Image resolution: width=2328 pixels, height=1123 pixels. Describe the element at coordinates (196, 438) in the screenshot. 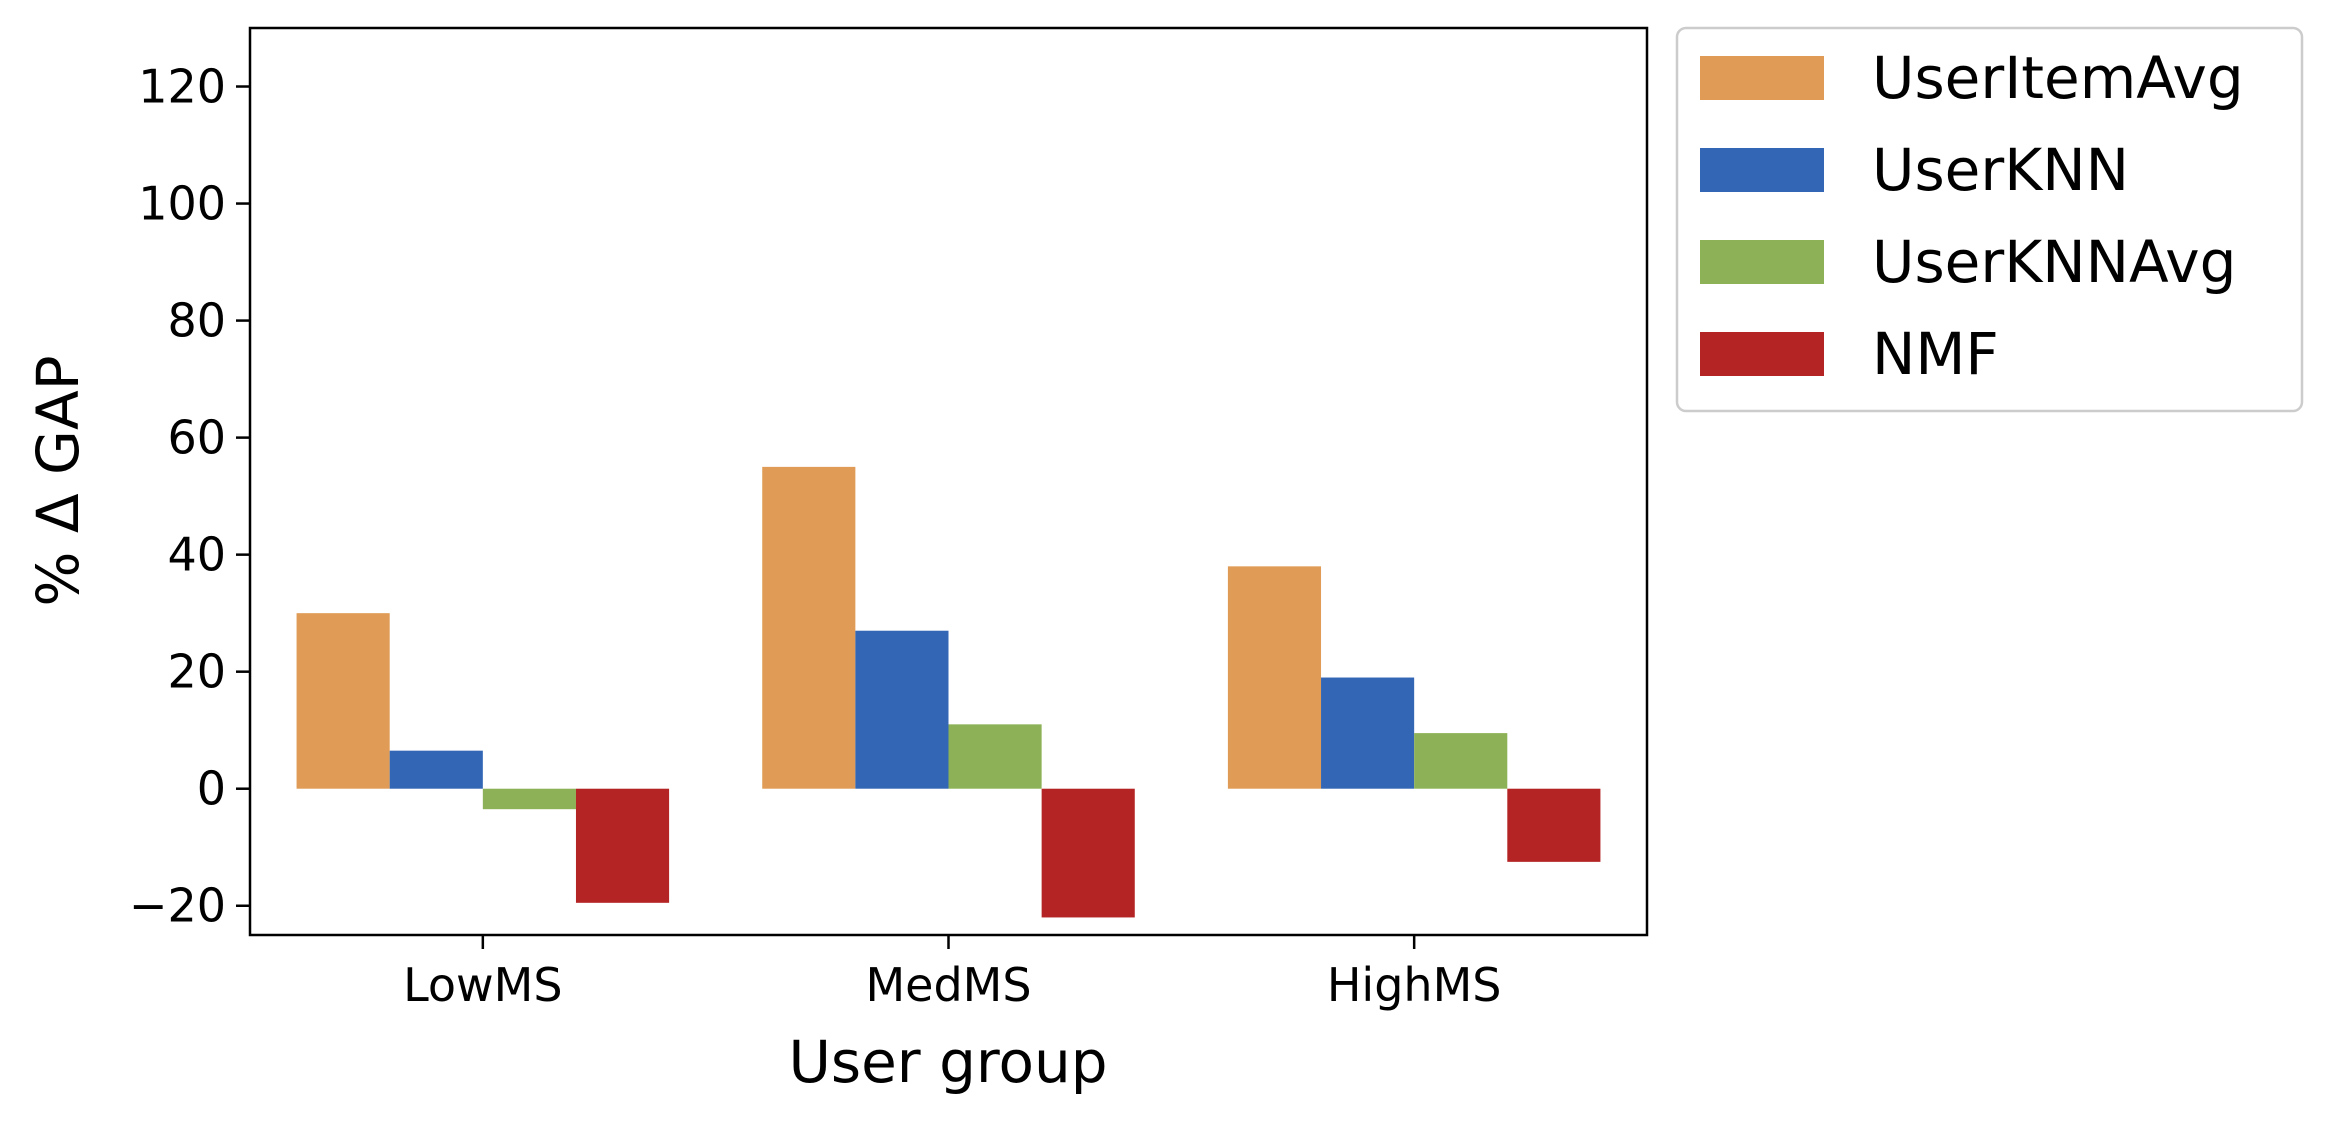

I see `y-tick-label: 60` at that location.